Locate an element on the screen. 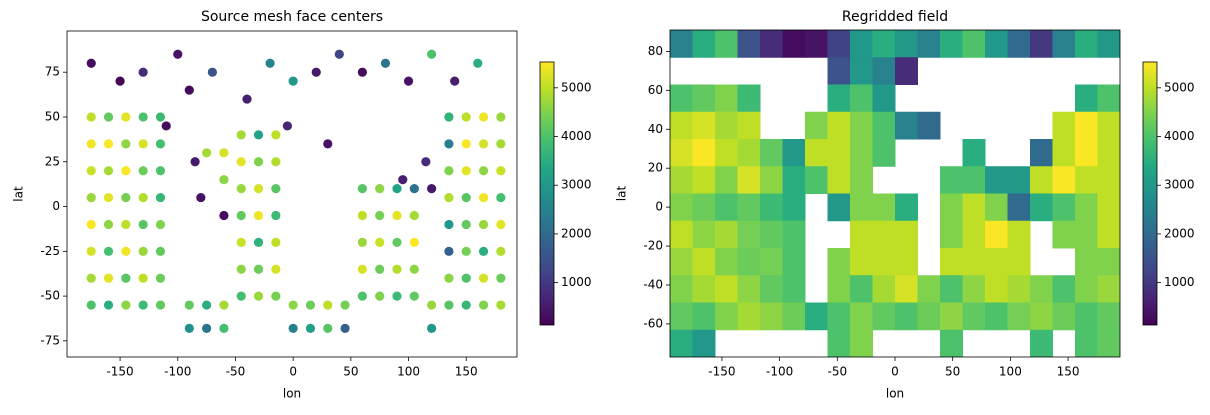  colorbar is located at coordinates (547, 193).